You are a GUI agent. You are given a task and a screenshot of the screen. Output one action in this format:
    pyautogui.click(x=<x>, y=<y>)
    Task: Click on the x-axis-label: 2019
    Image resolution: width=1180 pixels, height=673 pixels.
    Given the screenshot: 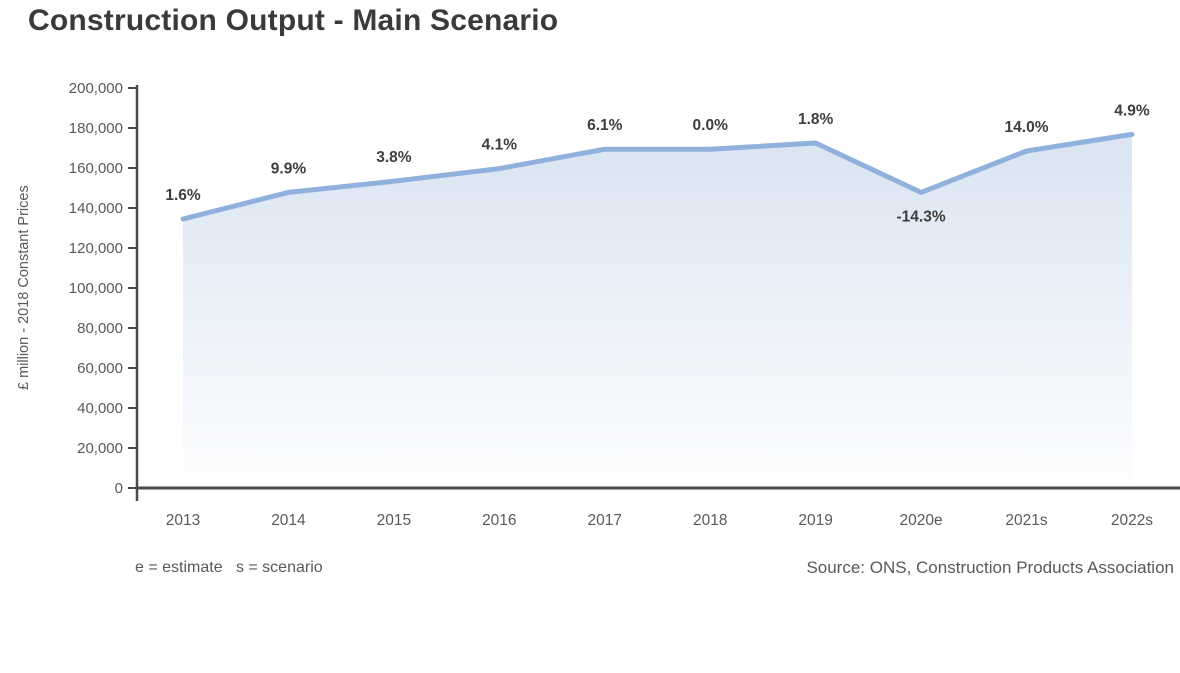 What is the action you would take?
    pyautogui.click(x=815, y=520)
    